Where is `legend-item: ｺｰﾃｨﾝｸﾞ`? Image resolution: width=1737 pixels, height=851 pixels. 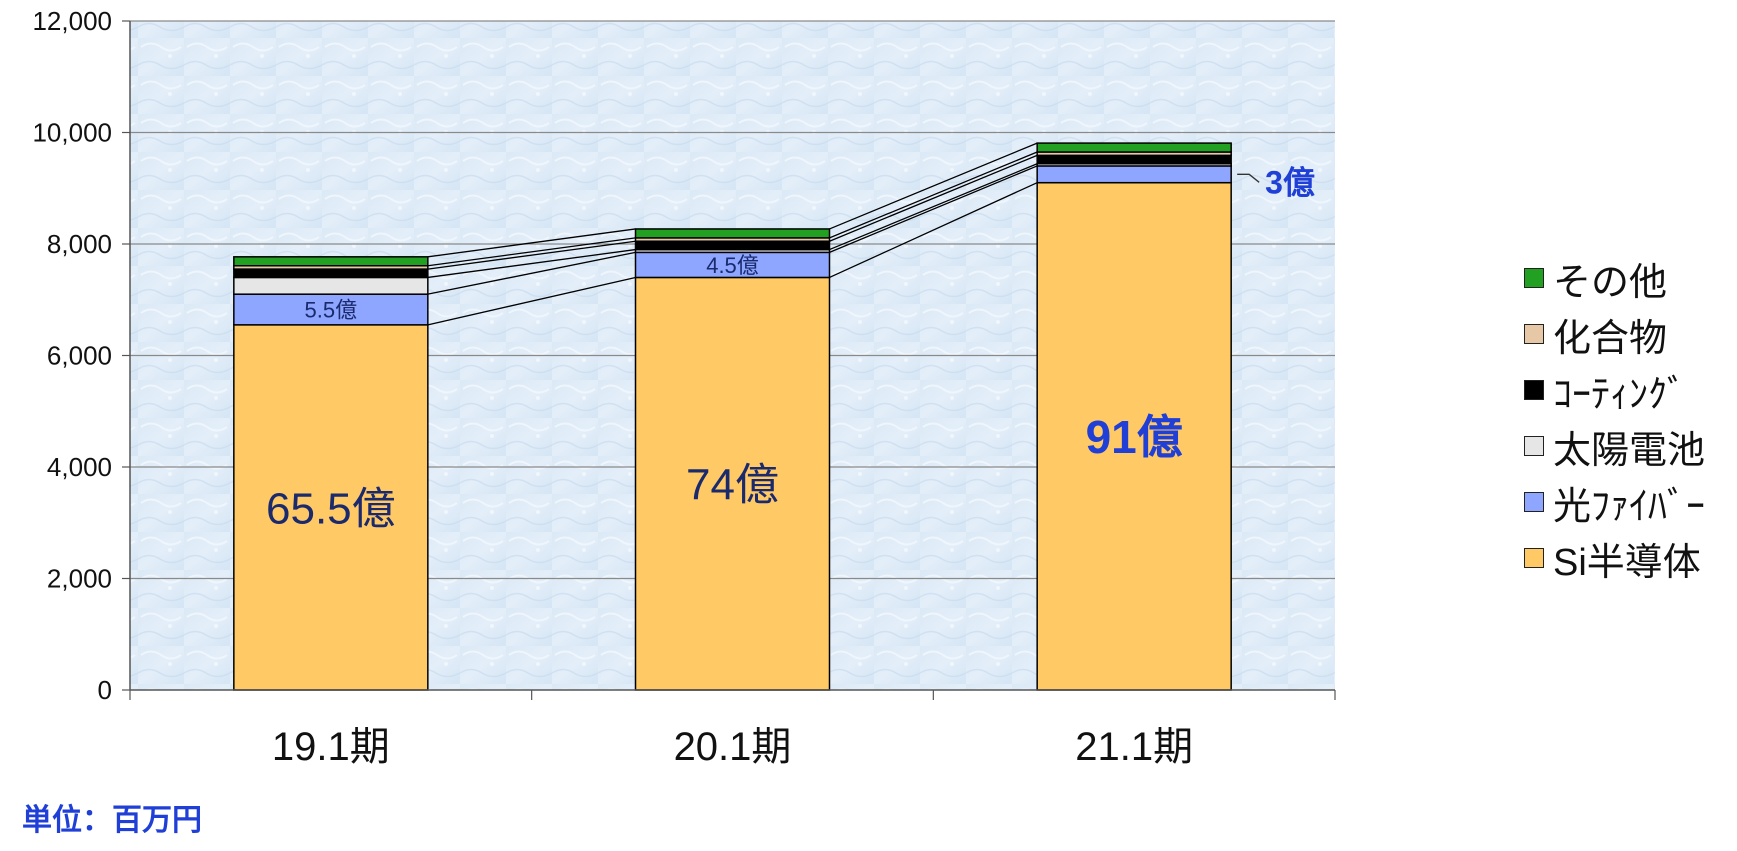
legend-item: ｺｰﾃｨﾝｸﾞ is located at coordinates (1629, 390).